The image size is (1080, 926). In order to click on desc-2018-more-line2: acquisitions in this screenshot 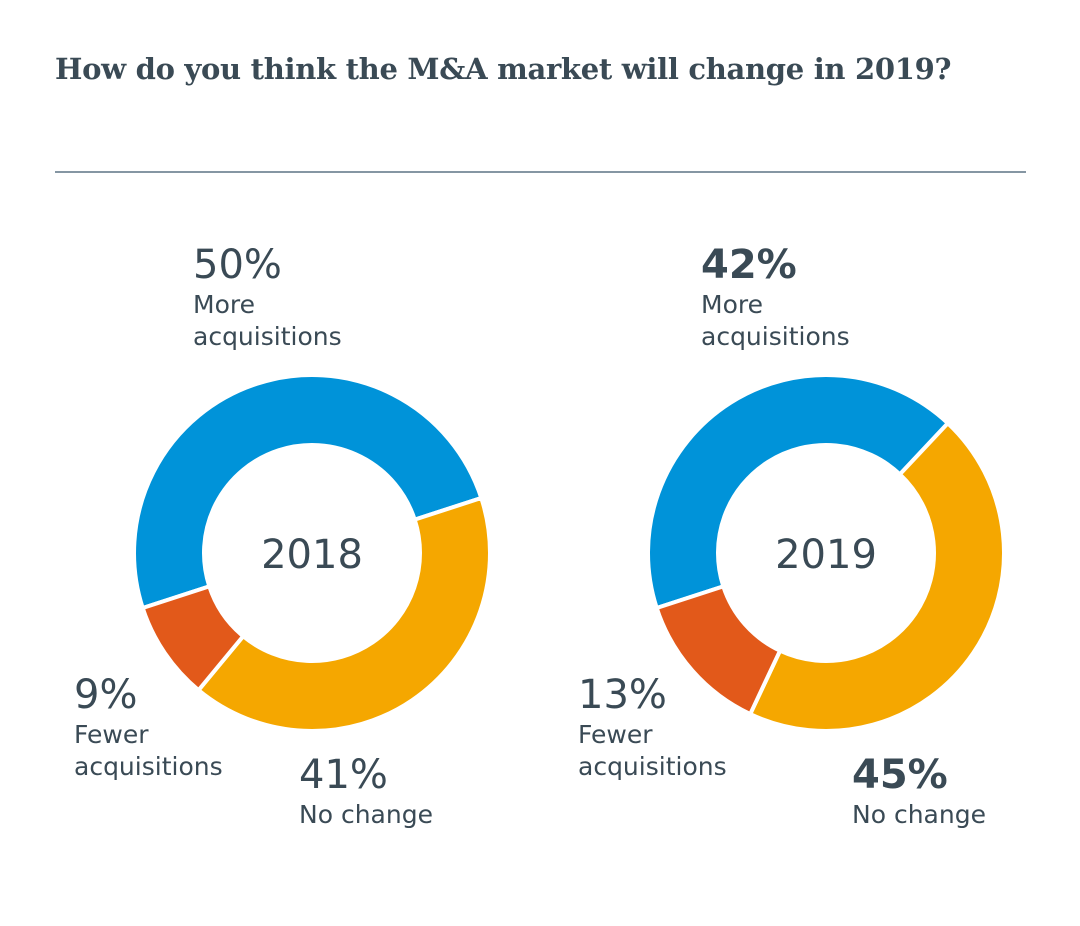, I will do `click(267, 336)`.